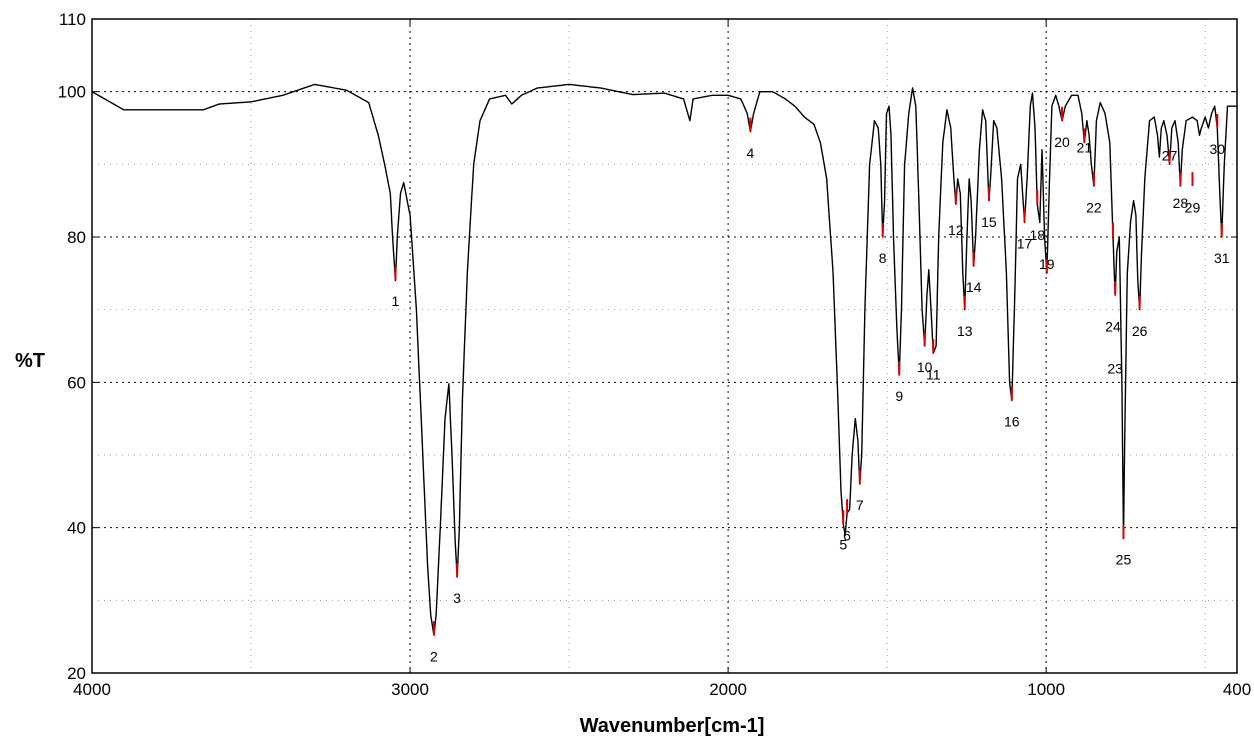  What do you see at coordinates (76, 382) in the screenshot?
I see `y-tick-label: 60` at bounding box center [76, 382].